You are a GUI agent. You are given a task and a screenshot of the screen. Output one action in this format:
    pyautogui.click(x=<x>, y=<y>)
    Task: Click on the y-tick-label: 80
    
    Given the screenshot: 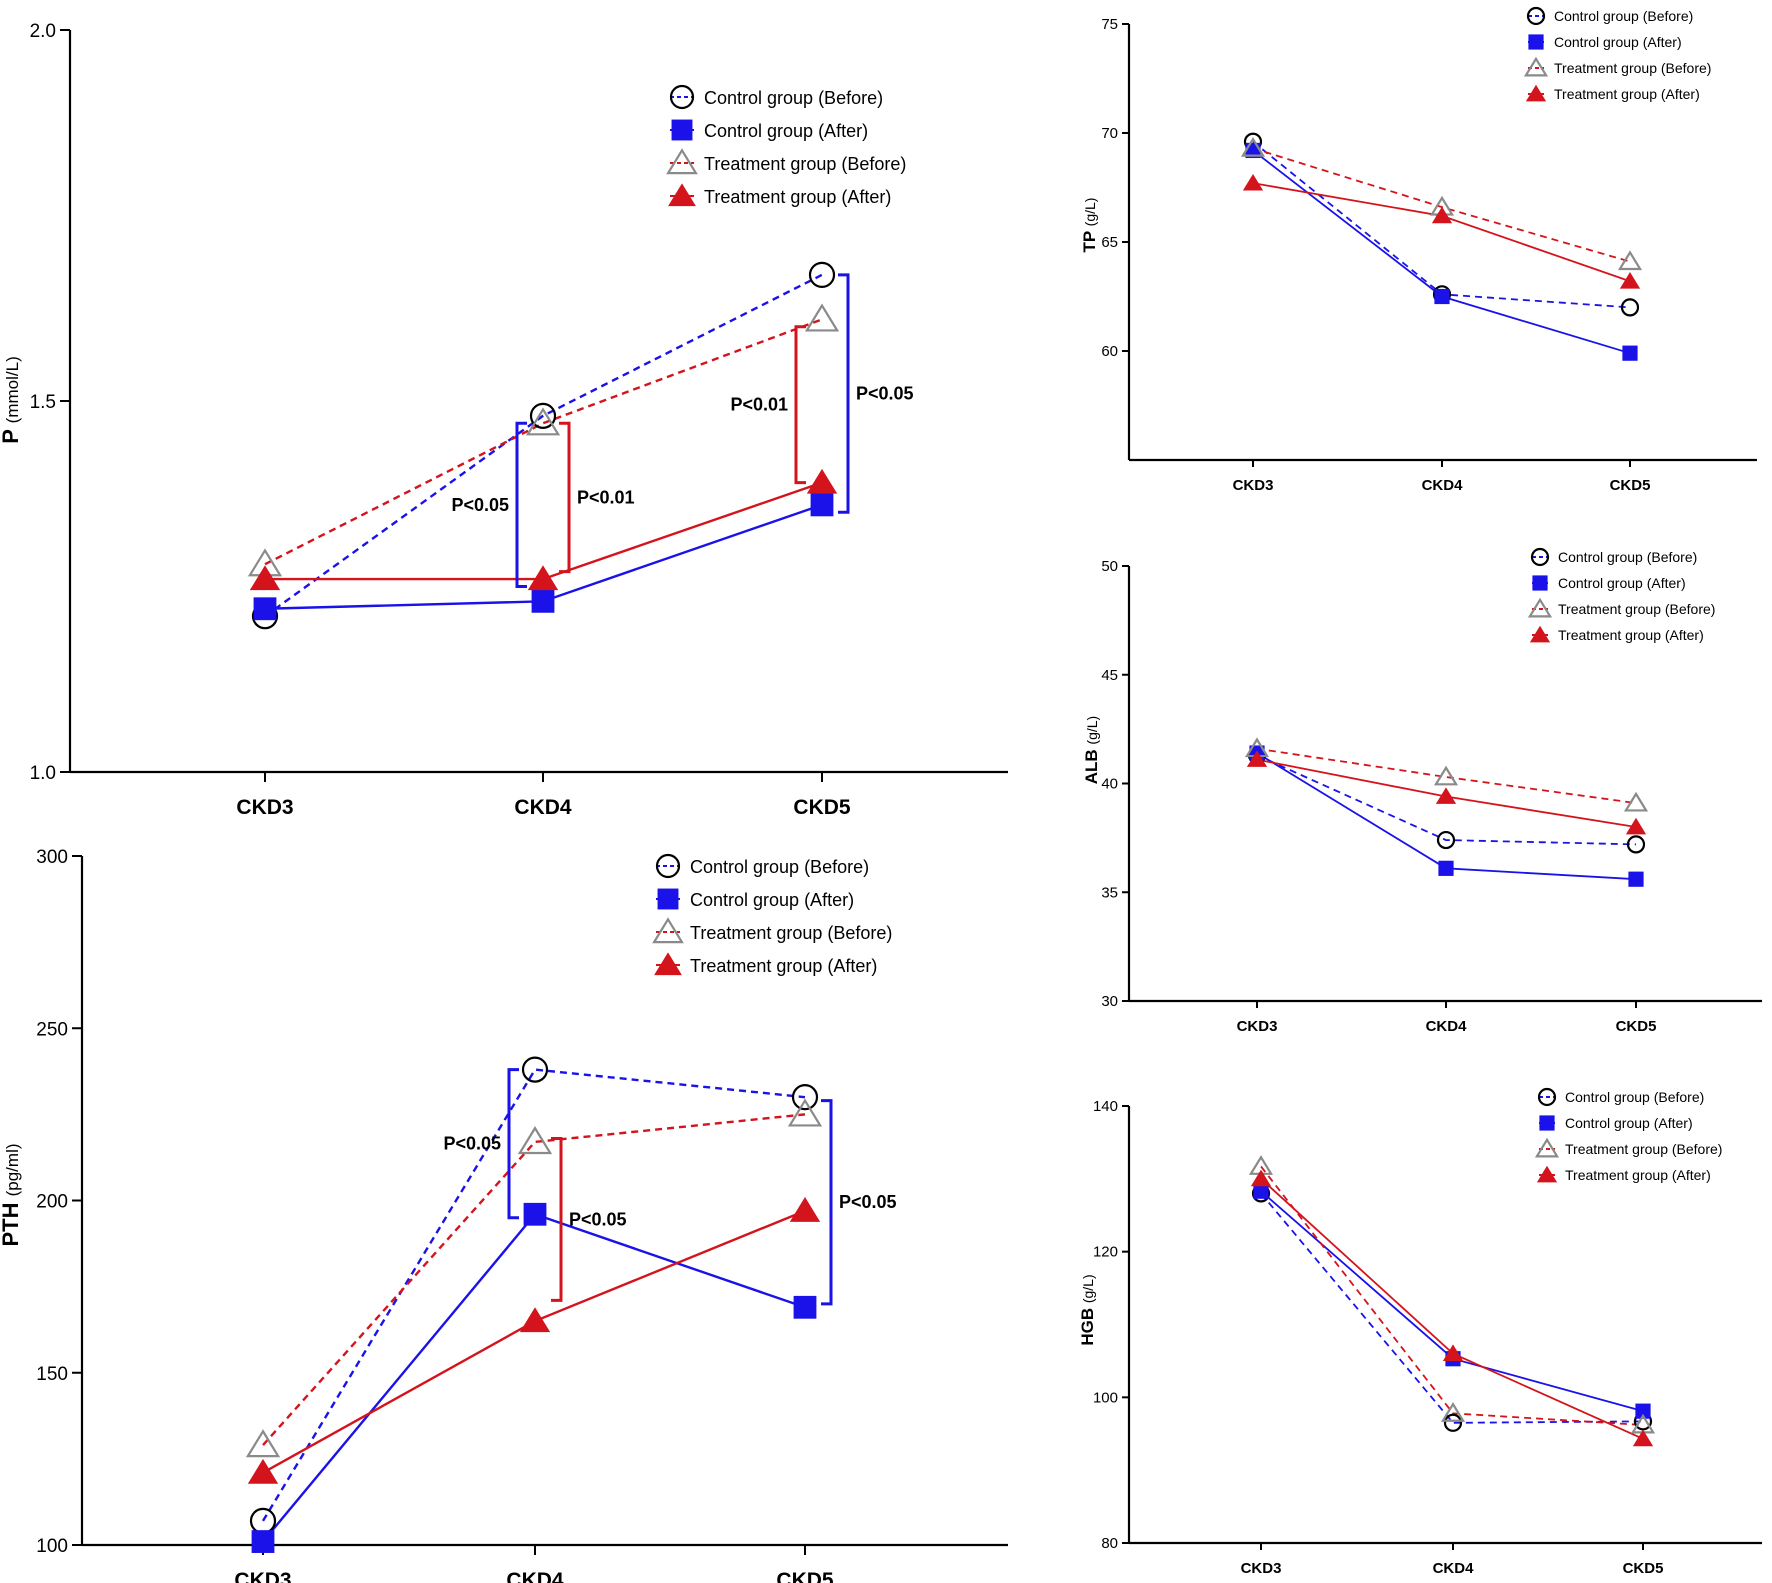 What is the action you would take?
    pyautogui.click(x=1109, y=1543)
    